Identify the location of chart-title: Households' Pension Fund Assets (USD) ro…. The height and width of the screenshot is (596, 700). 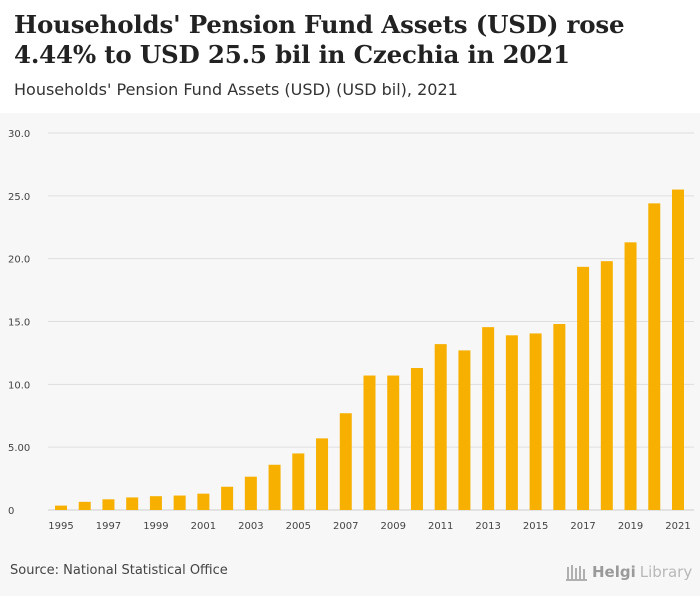
(319, 39).